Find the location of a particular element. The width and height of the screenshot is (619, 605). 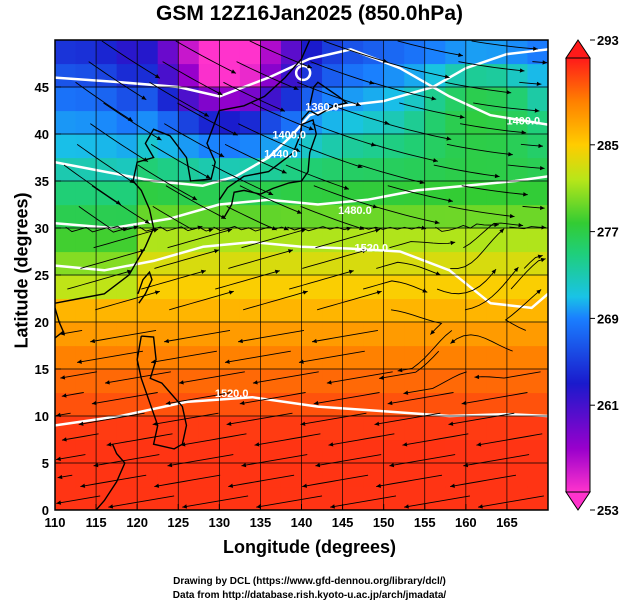

colorbar-tick-label: 253 is located at coordinates (608, 510).